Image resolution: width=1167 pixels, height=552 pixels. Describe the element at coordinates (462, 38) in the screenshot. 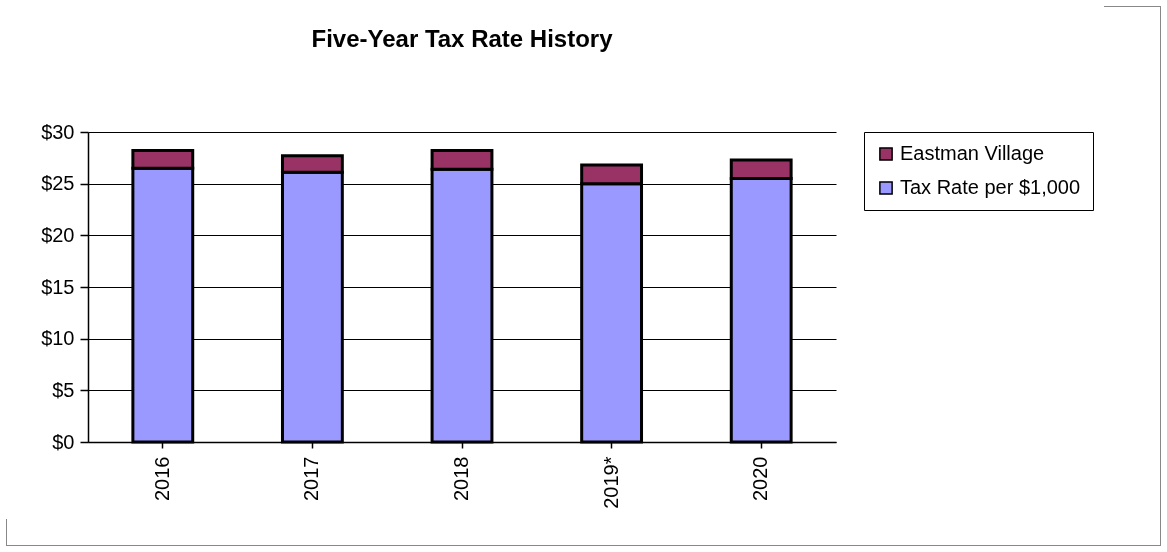

I see `chart-title: Five-Year Tax Rate History` at that location.